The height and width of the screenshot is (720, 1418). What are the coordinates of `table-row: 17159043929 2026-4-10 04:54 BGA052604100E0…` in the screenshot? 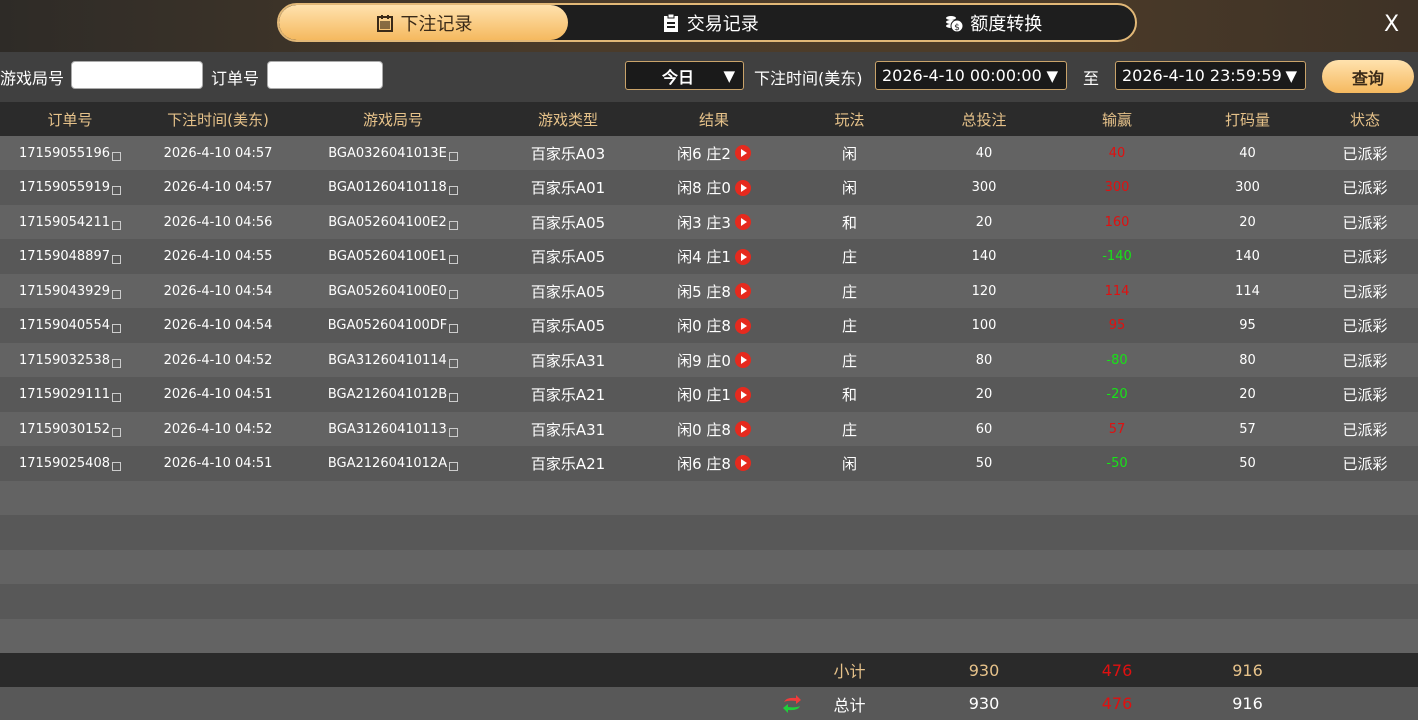 It's located at (709, 291).